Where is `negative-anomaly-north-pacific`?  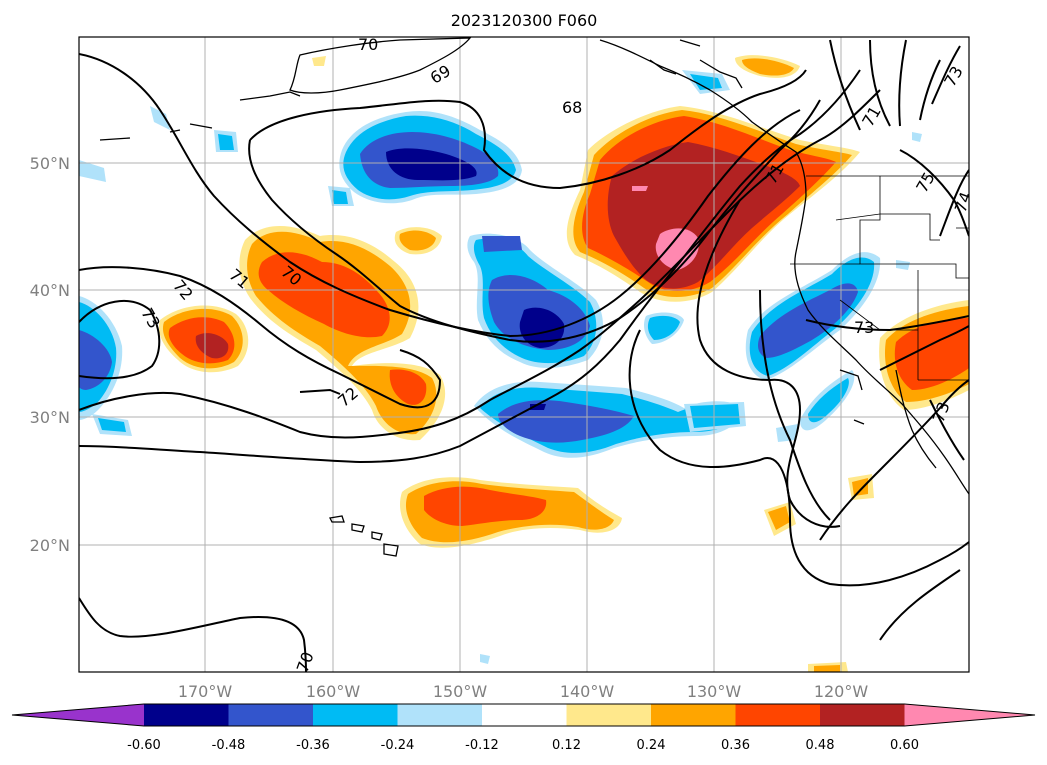 negative-anomaly-north-pacific is located at coordinates (430, 157).